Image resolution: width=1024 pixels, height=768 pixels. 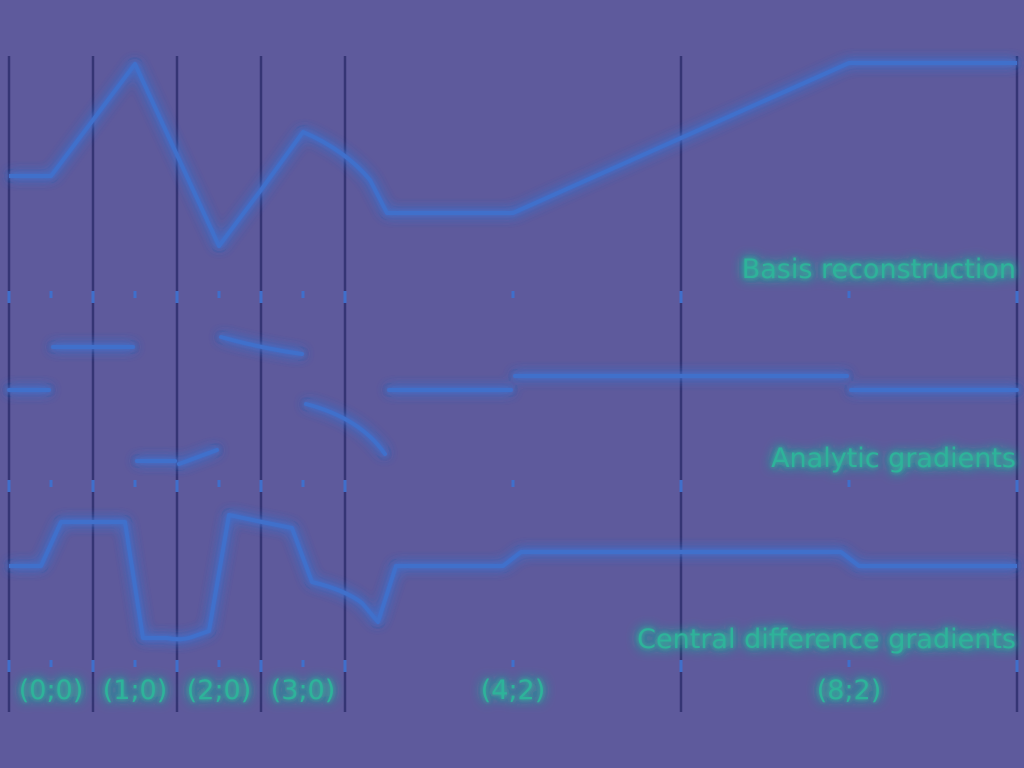 What do you see at coordinates (879, 269) in the screenshot?
I see `reconstruction-label: Basis reconstruction` at bounding box center [879, 269].